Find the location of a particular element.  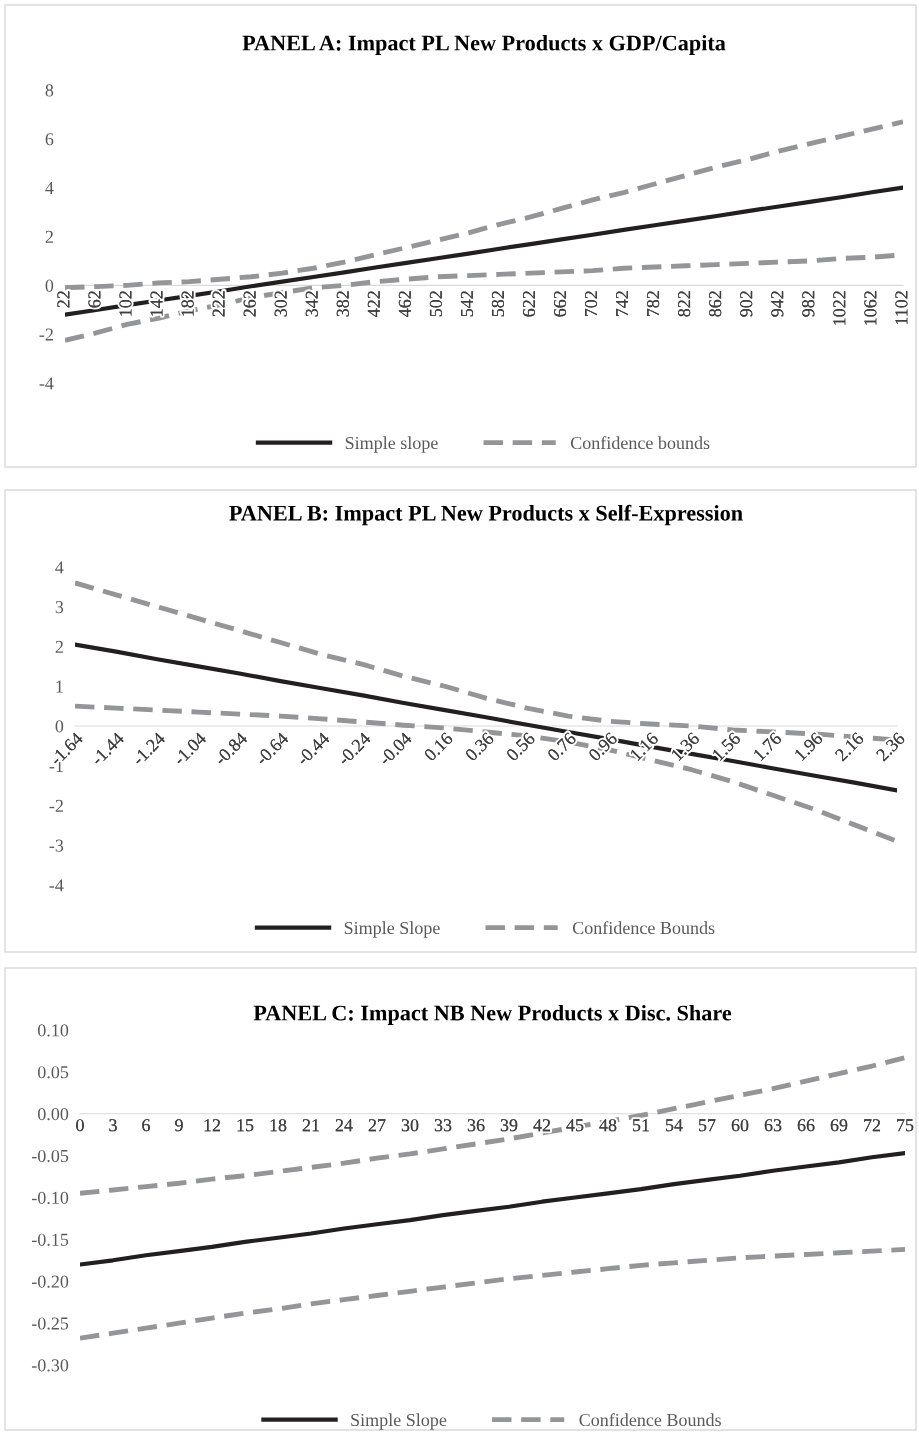

x-tick-label: 57 is located at coordinates (707, 1125).